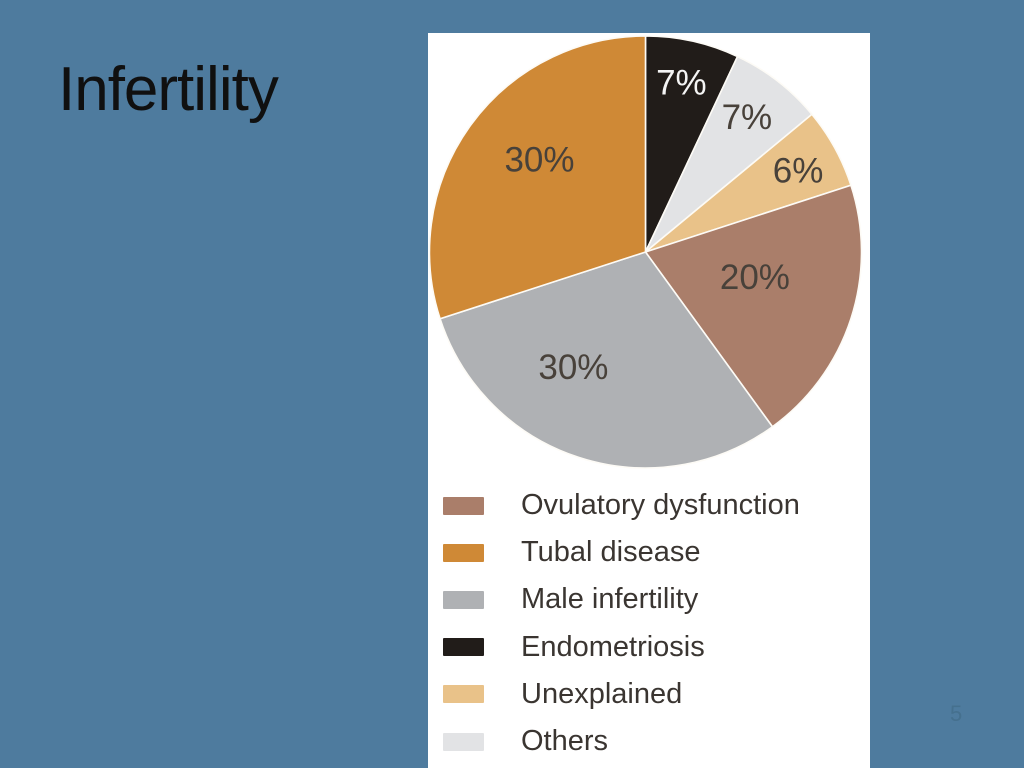 The width and height of the screenshot is (1024, 768). I want to click on legend-item-male-infertility: Male infertility, so click(653, 599).